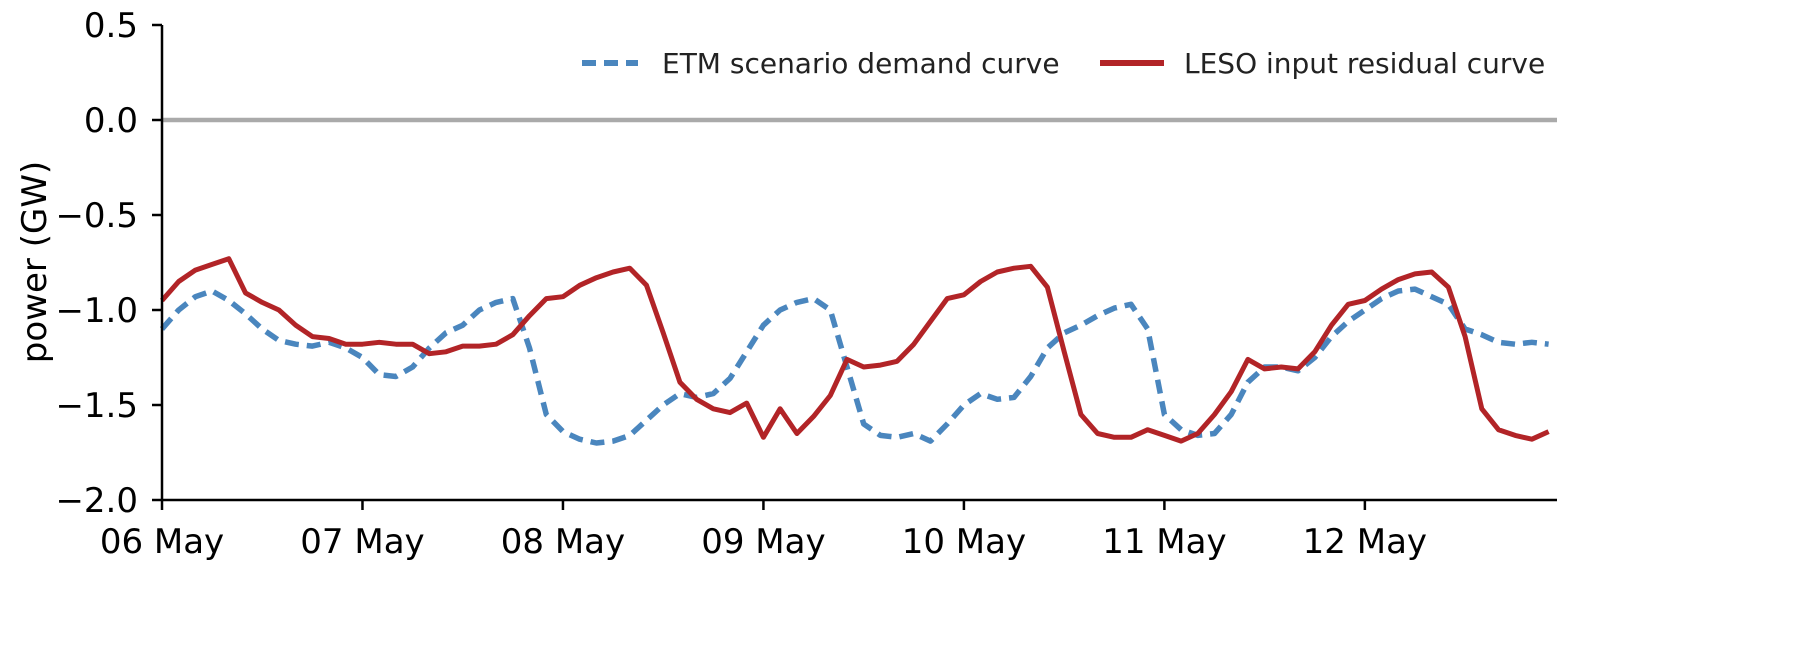  What do you see at coordinates (96, 311) in the screenshot?
I see `y-tick-label: −1.0` at bounding box center [96, 311].